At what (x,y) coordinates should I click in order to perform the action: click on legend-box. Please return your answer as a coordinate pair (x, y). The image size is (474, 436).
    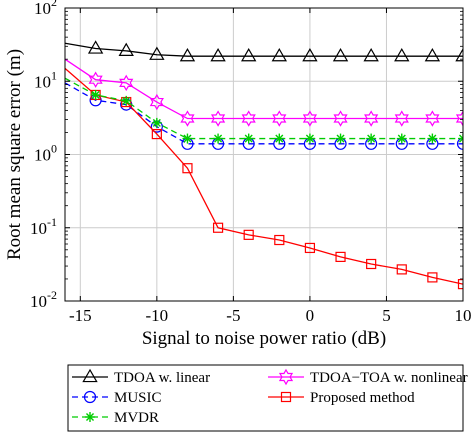
    Looking at the image, I should click on (265, 398).